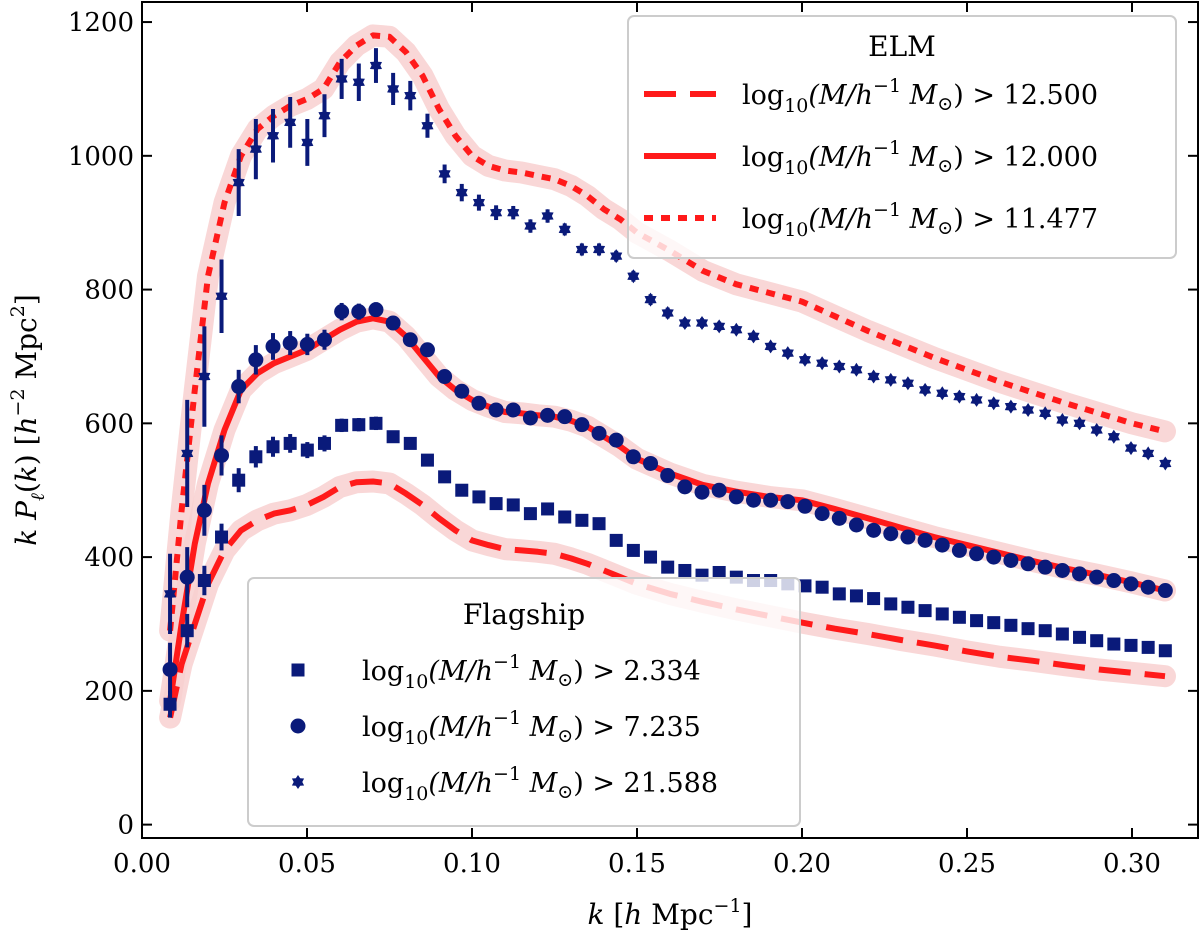 Image resolution: width=1200 pixels, height=936 pixels. What do you see at coordinates (472, 864) in the screenshot?
I see `x-tick-label: 0.10` at bounding box center [472, 864].